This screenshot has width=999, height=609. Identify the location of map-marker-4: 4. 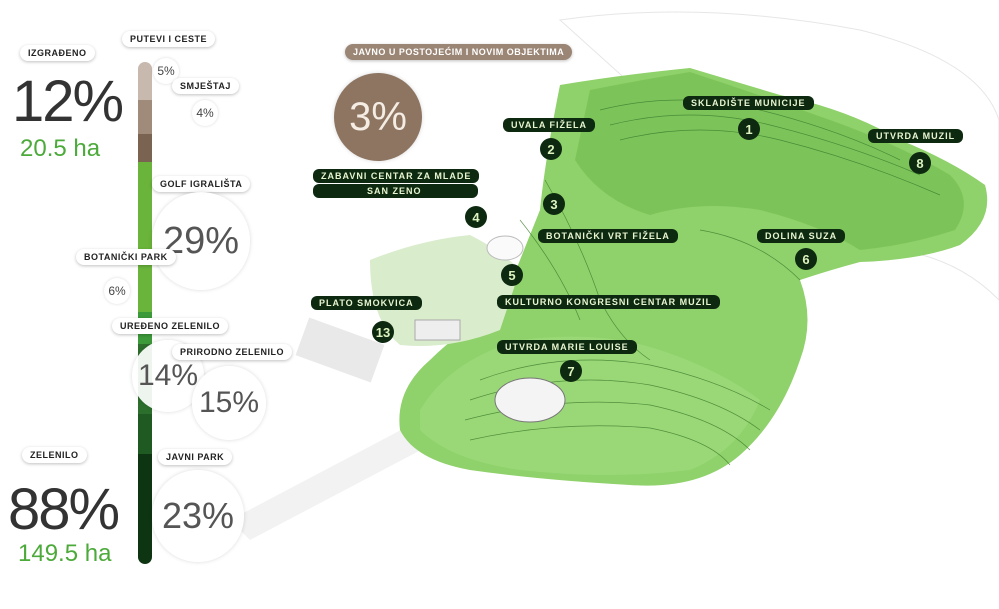
(476, 217).